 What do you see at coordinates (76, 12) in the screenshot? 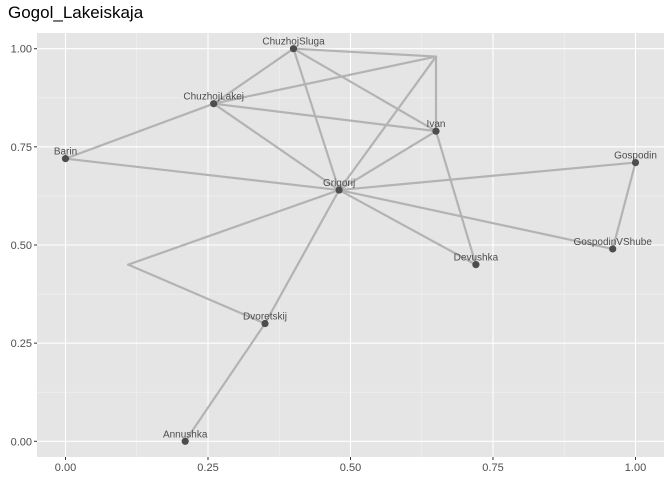
I see `chart-title: Gogol_Lakeiskaja` at bounding box center [76, 12].